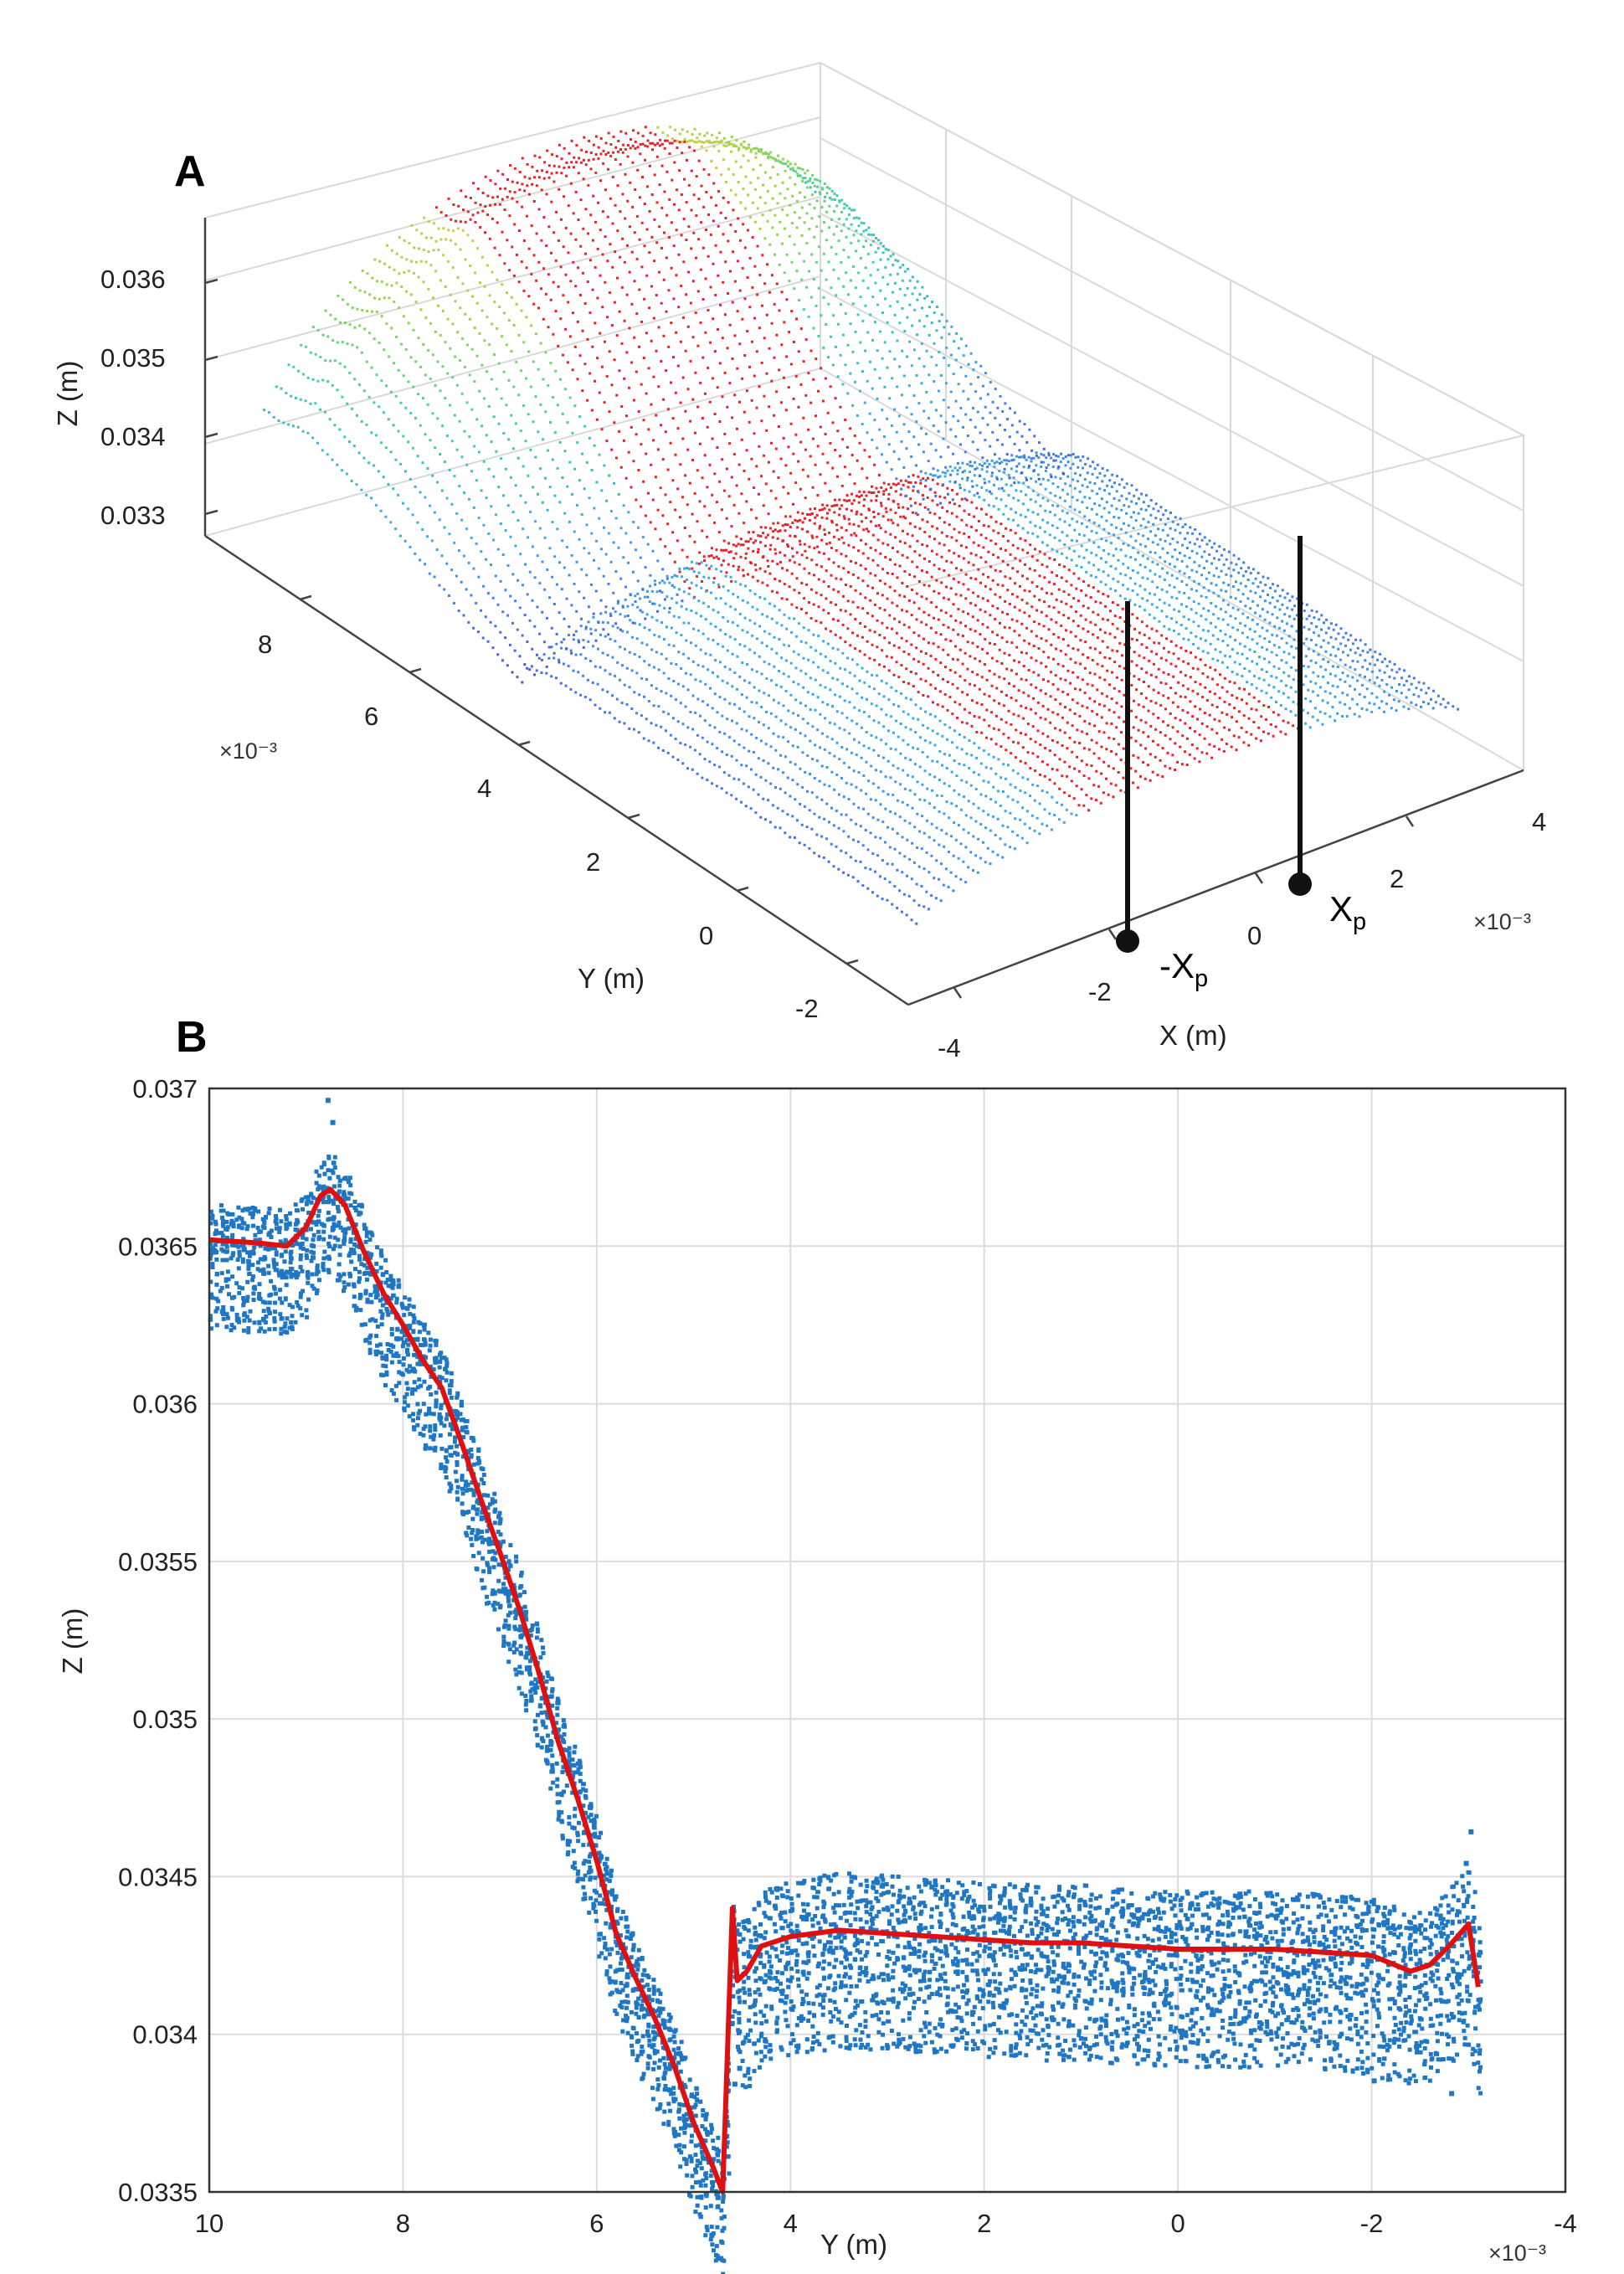 Image resolution: width=1624 pixels, height=2274 pixels. Describe the element at coordinates (596, 2223) in the screenshot. I see `b-x-tick-2: 6` at that location.